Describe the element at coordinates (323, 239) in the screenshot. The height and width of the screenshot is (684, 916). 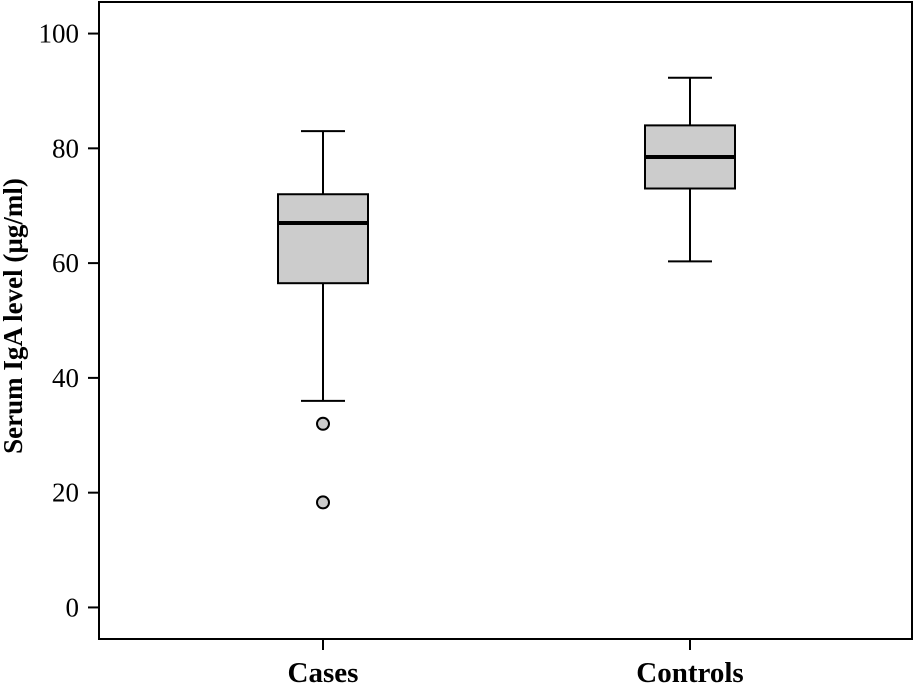
I see `iqr-box` at that location.